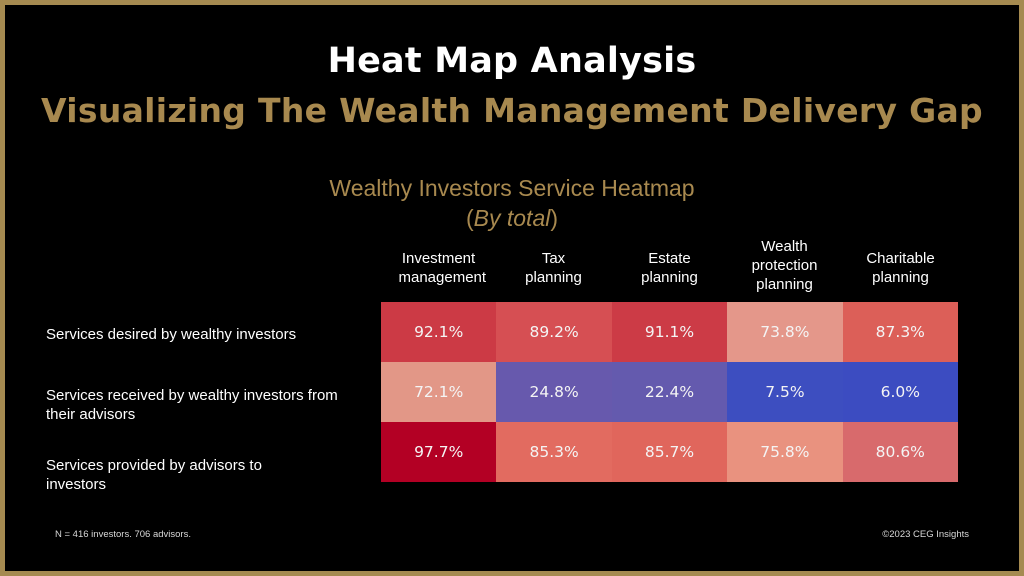  I want to click on column-header-wealth-protection-planning: Wealth protection planning, so click(784, 265).